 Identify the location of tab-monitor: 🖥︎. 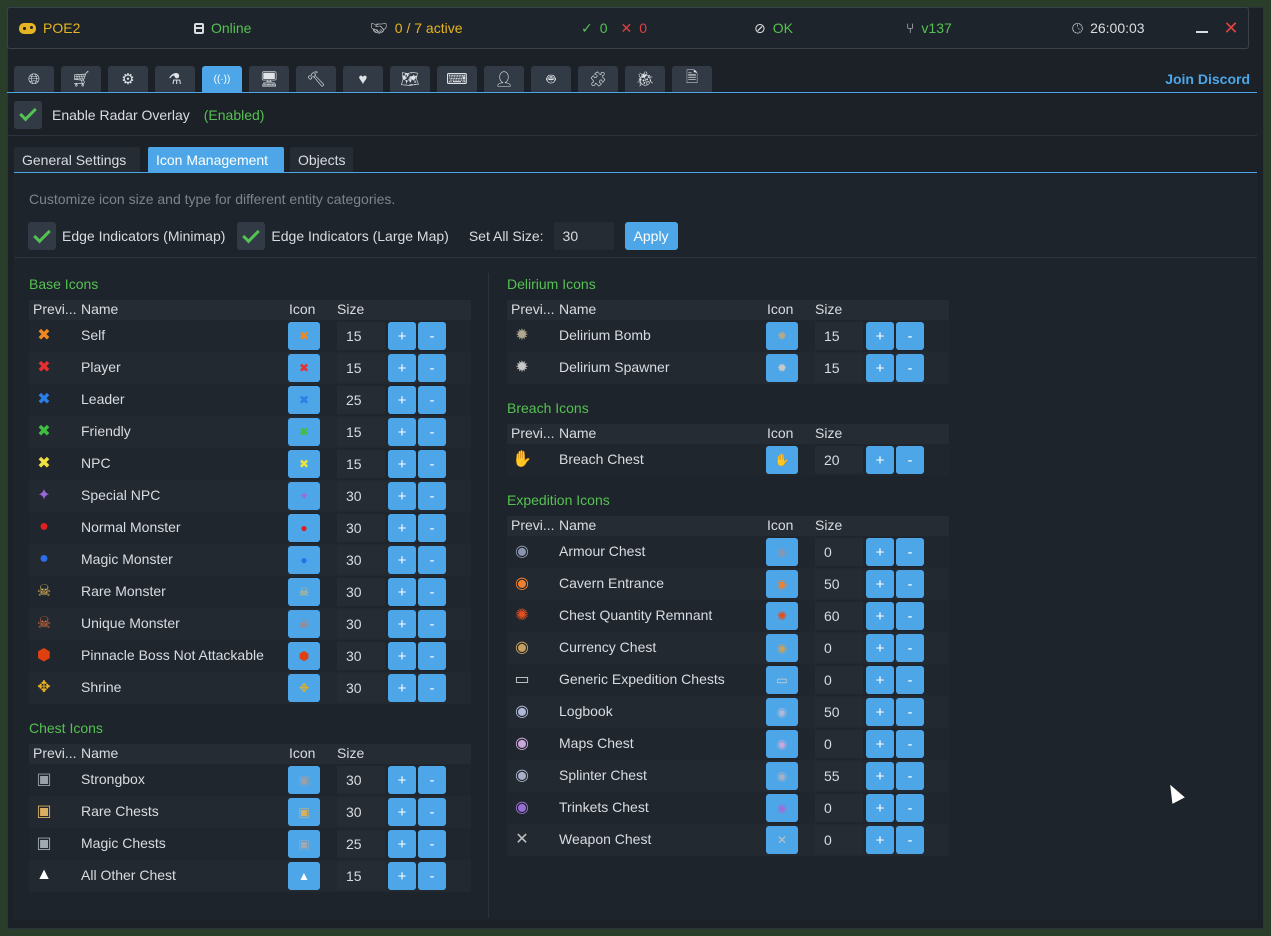
(269, 79).